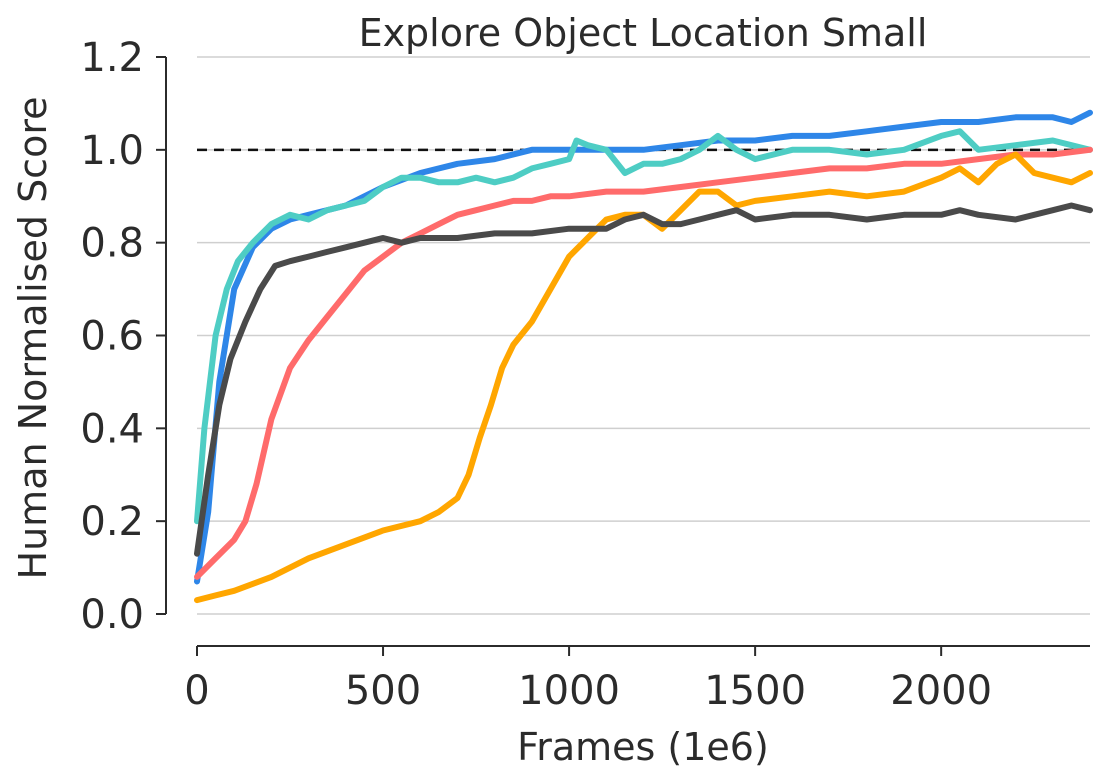 The height and width of the screenshot is (783, 1104). What do you see at coordinates (112, 244) in the screenshot?
I see `y-tick-label: 0.8` at bounding box center [112, 244].